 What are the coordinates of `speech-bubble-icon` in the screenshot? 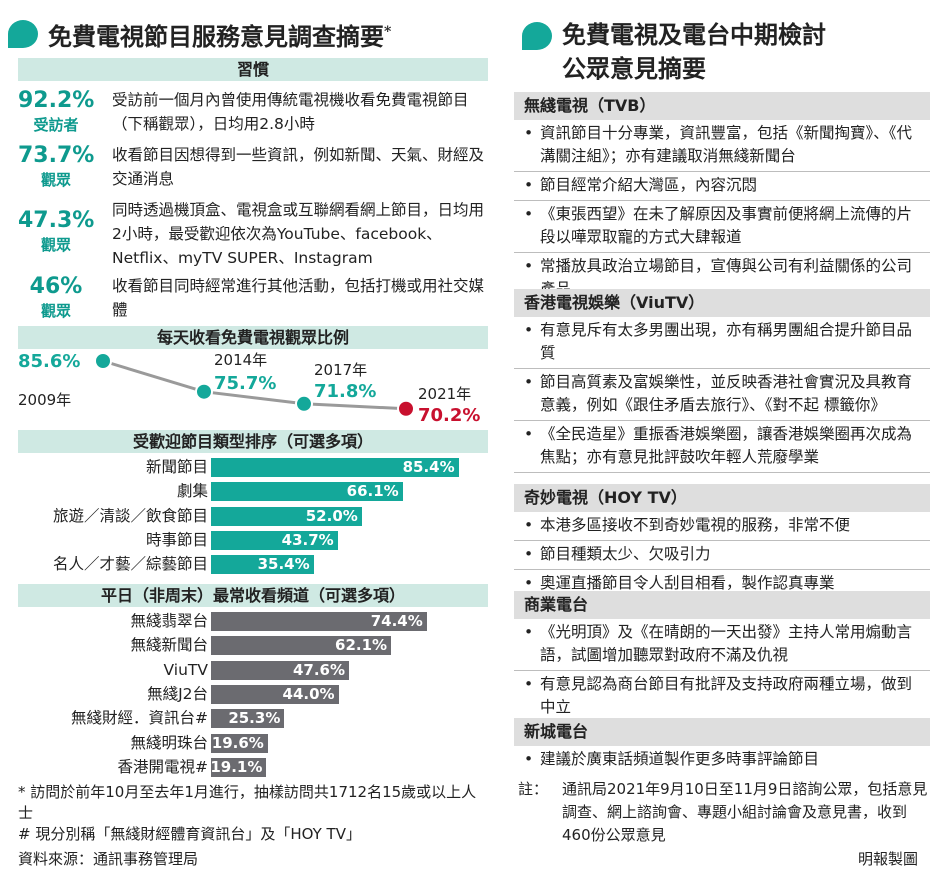 It's located at (23, 34).